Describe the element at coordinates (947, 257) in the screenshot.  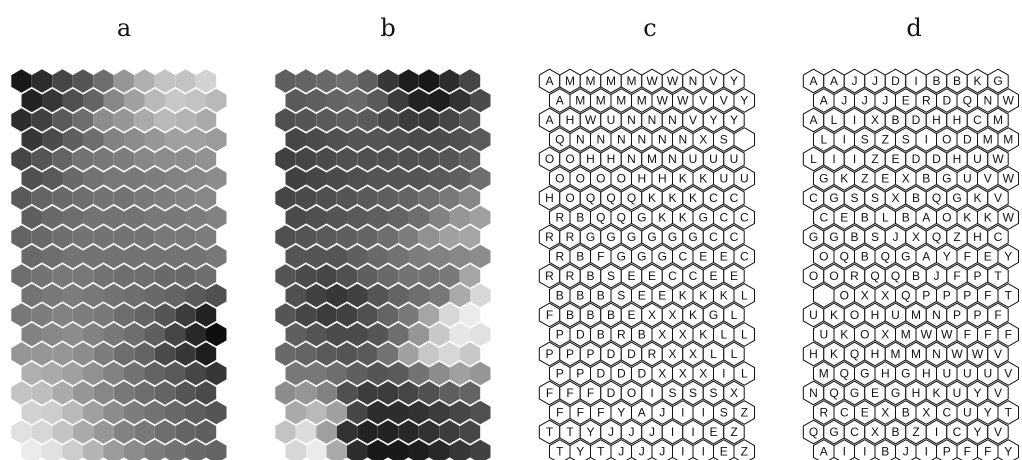
I see `hex-letter: Y` at that location.